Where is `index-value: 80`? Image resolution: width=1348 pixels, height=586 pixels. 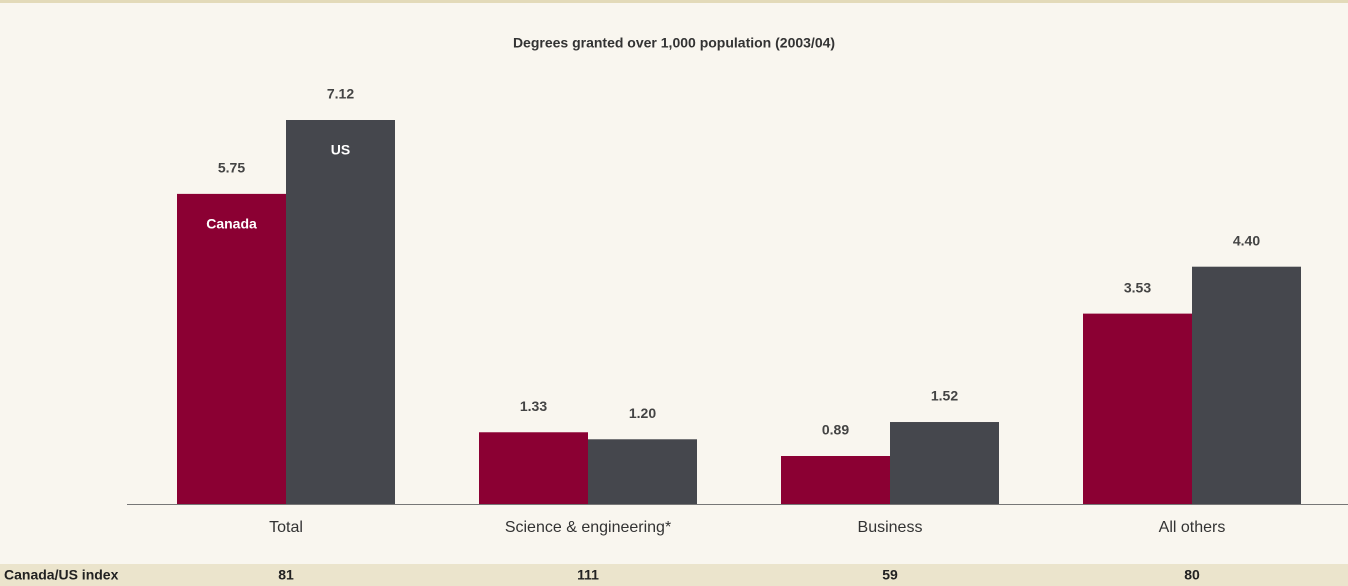
index-value: 80 is located at coordinates (1192, 575).